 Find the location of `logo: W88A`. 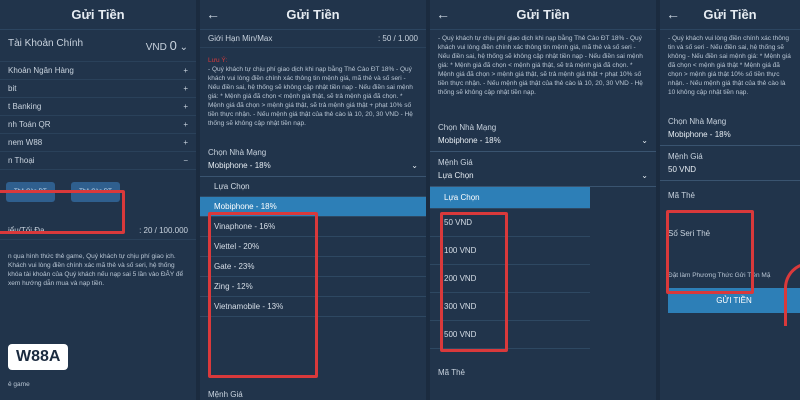

logo: W88A is located at coordinates (38, 357).